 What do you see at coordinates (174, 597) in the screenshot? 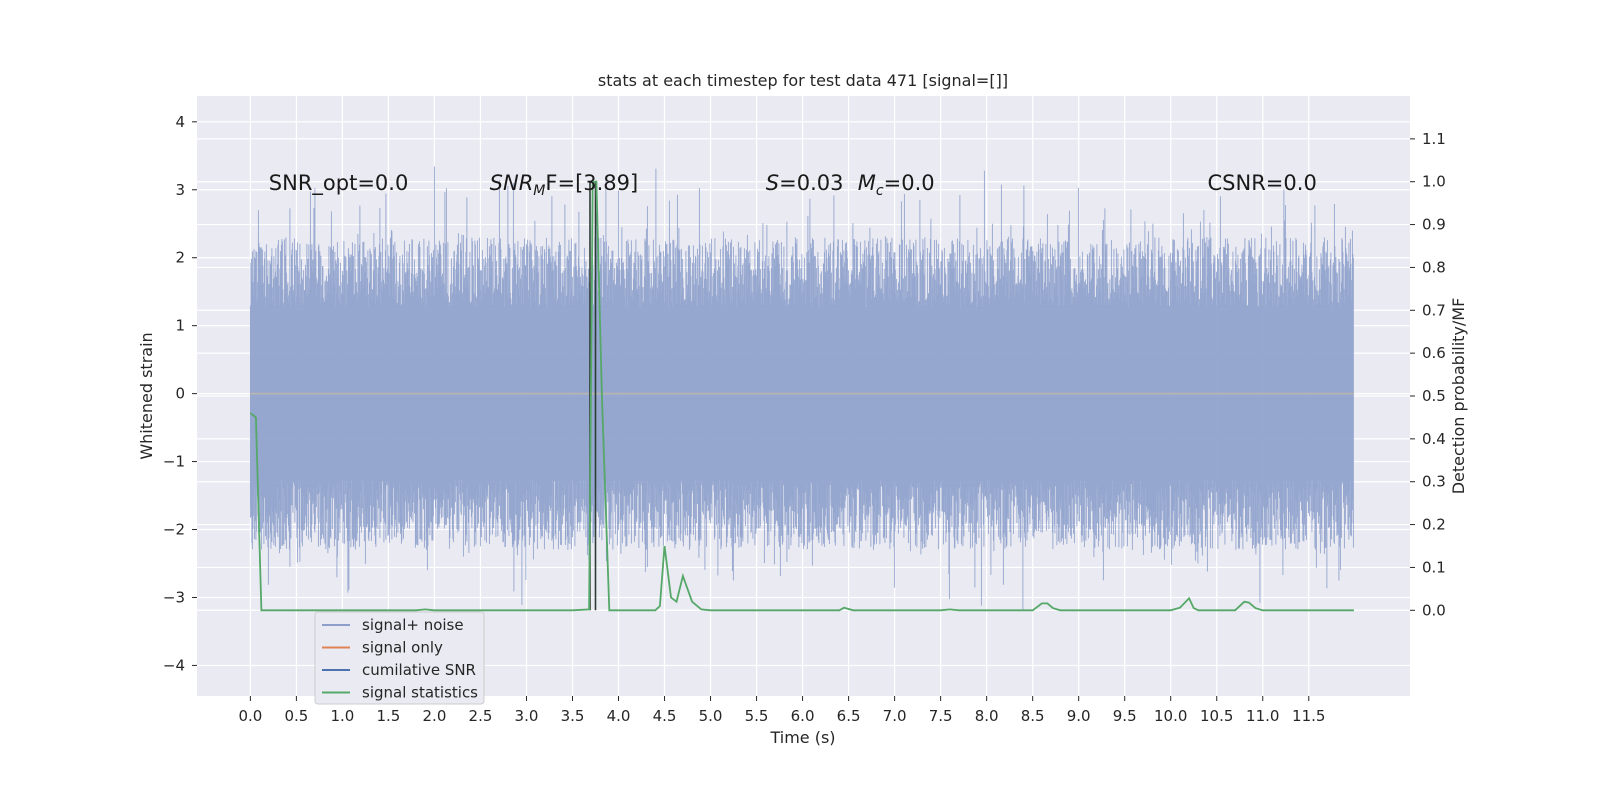
I see `y-tick-label-1: −3` at bounding box center [174, 597].